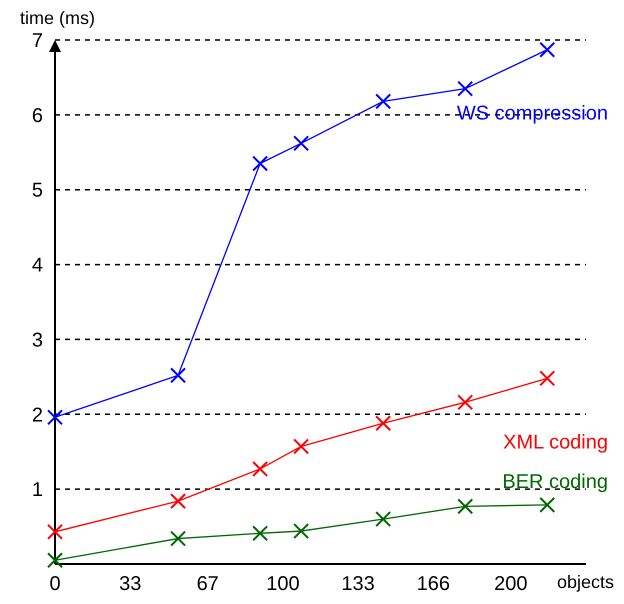  I want to click on y-tick-label: 1, so click(37, 490).